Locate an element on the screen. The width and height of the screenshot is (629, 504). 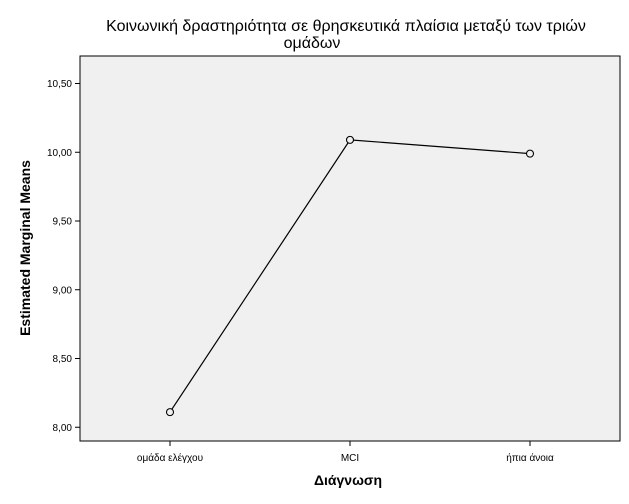
y-tick-label: 10,50 is located at coordinates (59, 84).